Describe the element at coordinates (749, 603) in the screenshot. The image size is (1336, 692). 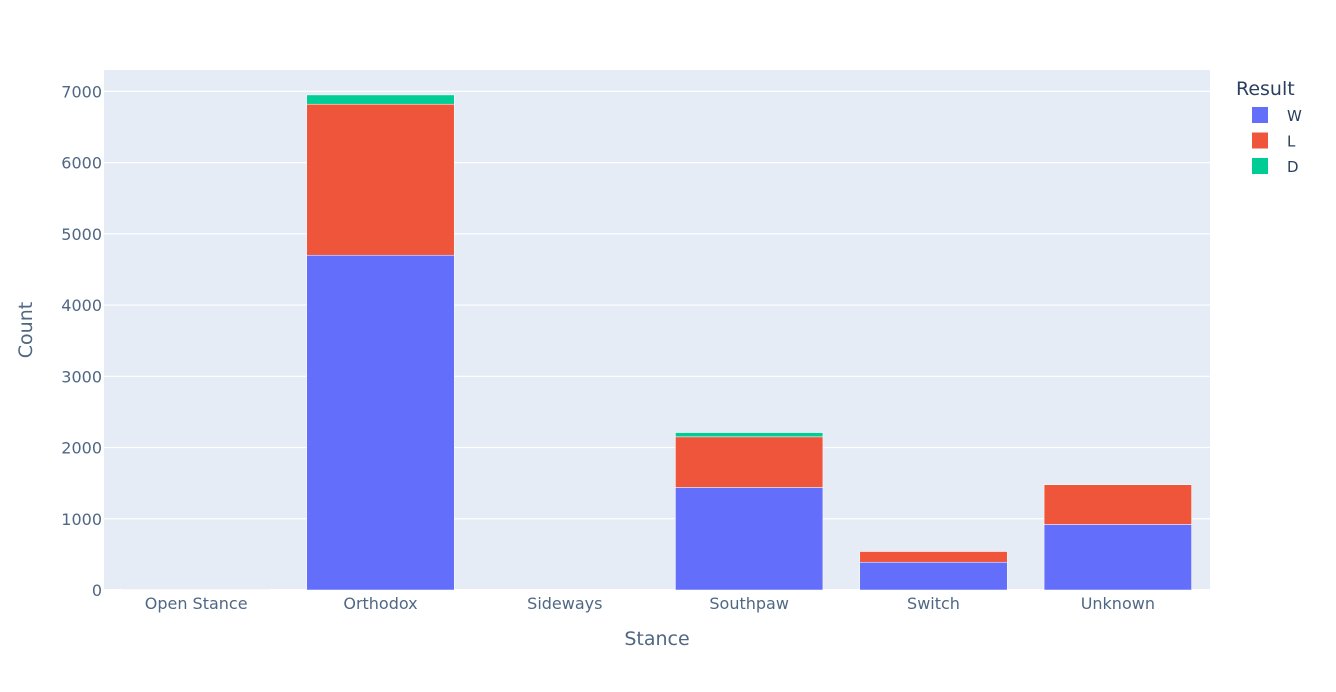
I see `x-tick-label: Southpaw` at that location.